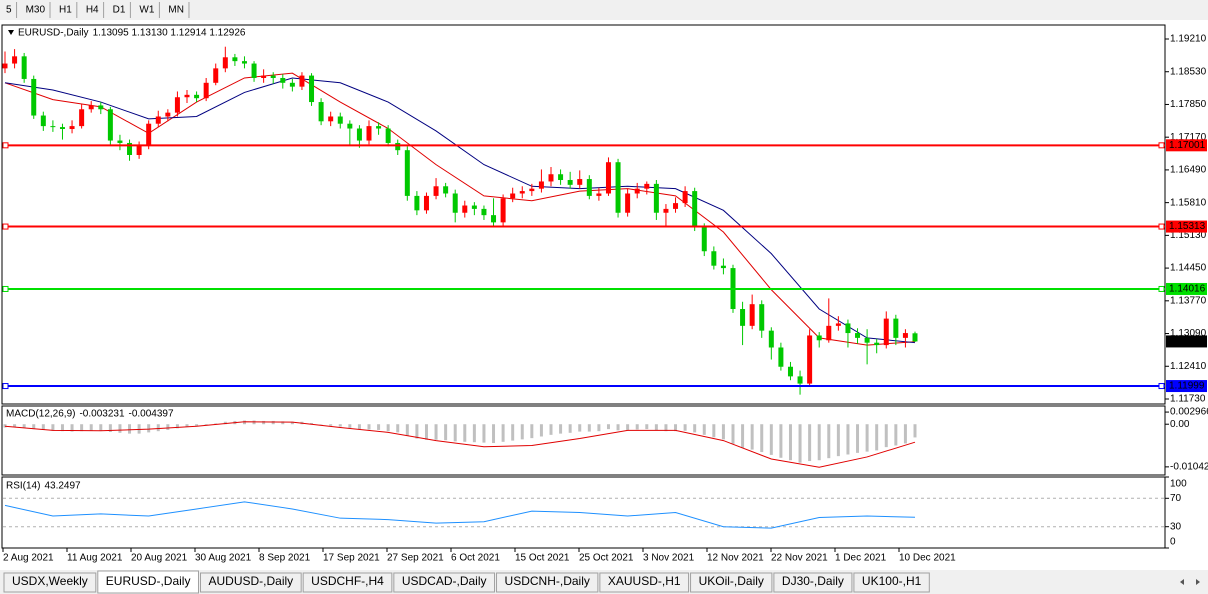 This screenshot has height=594, width=1208. Describe the element at coordinates (119, 10) in the screenshot. I see `timeframe-button: D1` at that location.